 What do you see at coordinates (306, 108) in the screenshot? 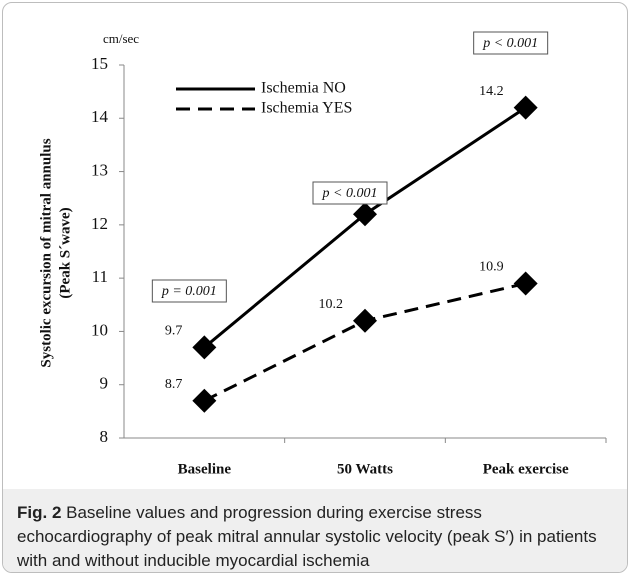
I see `legend-label: Ischemia YES` at bounding box center [306, 108].